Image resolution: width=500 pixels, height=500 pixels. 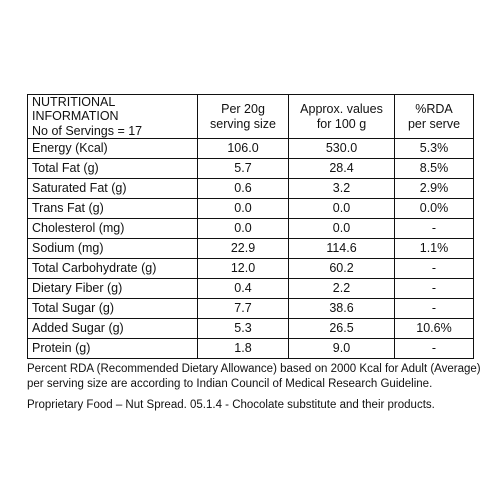 I want to click on per-100g-value: 530.0, so click(x=341, y=149).